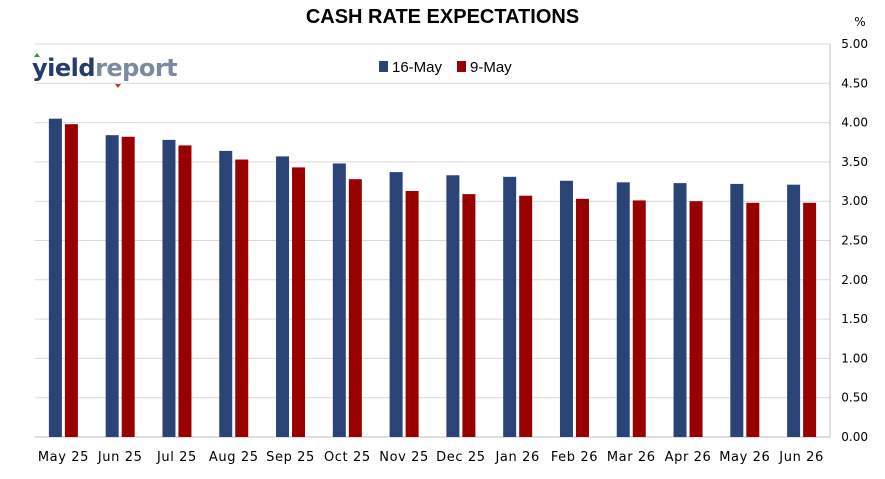 This screenshot has width=885, height=479. Describe the element at coordinates (854, 398) in the screenshot. I see `y-tick-label: 0.50` at that location.